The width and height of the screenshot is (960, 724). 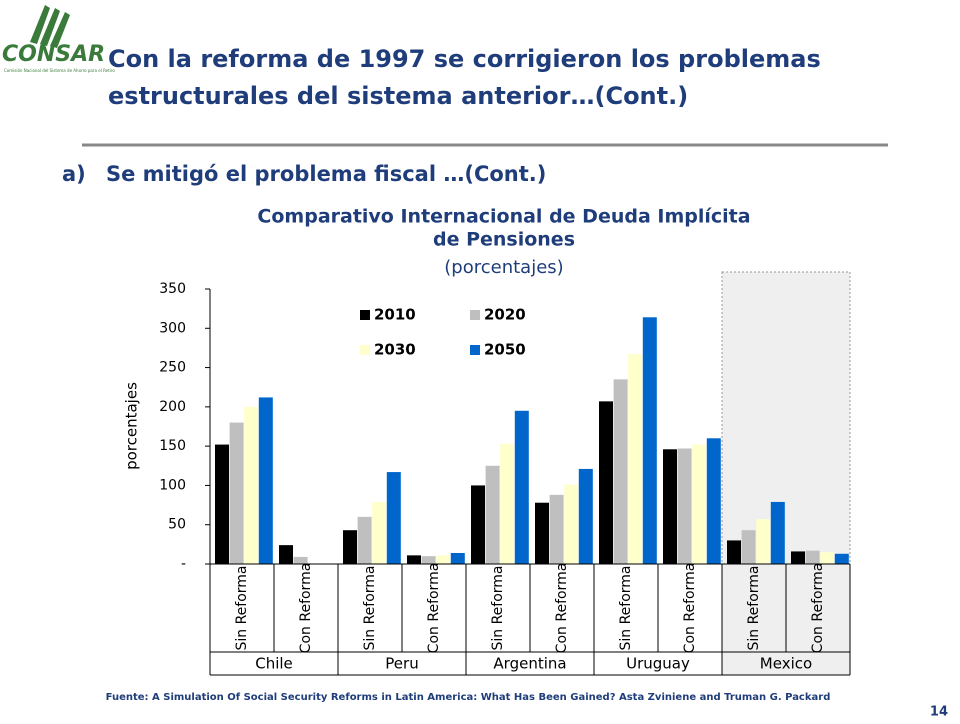 What do you see at coordinates (326, 174) in the screenshot?
I see `section-text: Se mitigó el problema fiscal …(Cont.)` at bounding box center [326, 174].